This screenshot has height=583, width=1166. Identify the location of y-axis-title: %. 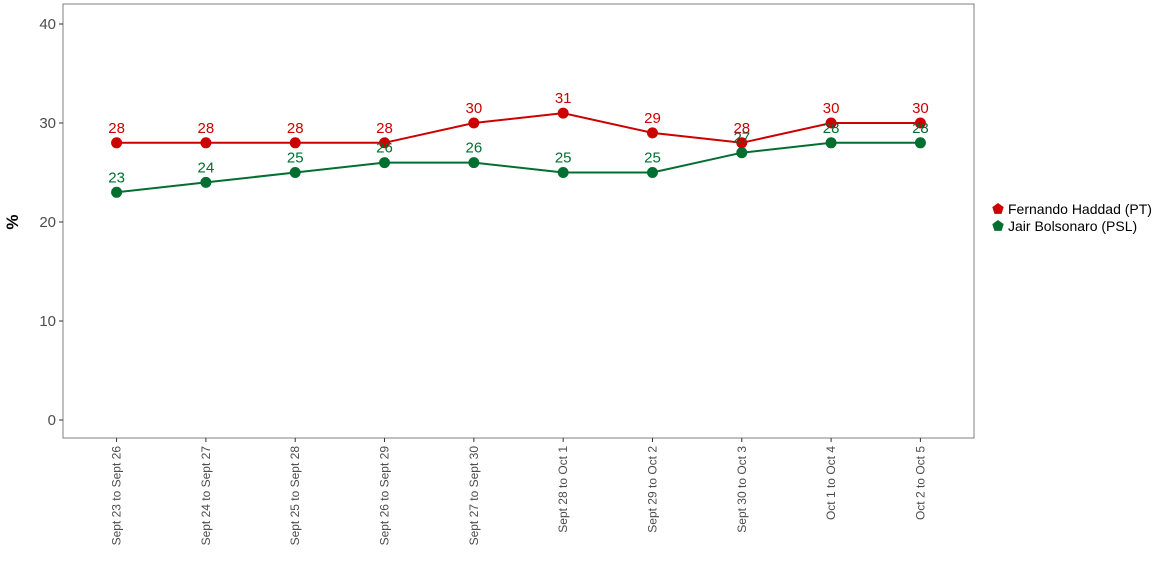
(12, 221).